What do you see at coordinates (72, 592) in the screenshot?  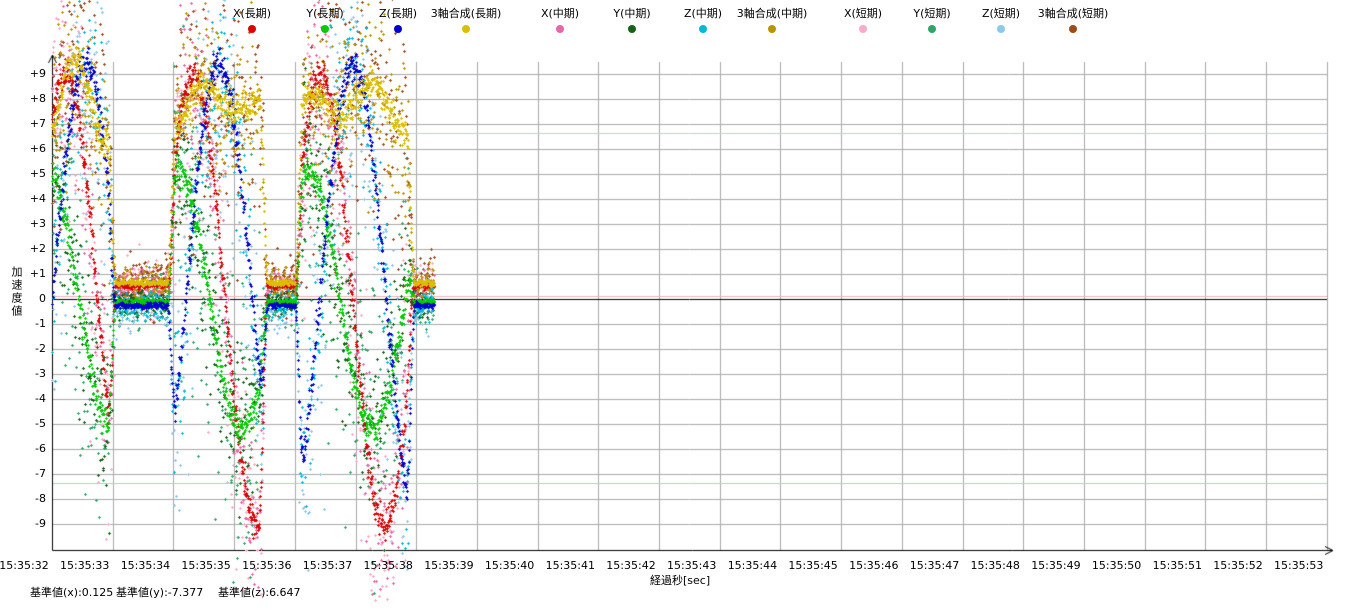 I see `baseline-x-value: 基準値(x):0.125` at bounding box center [72, 592].